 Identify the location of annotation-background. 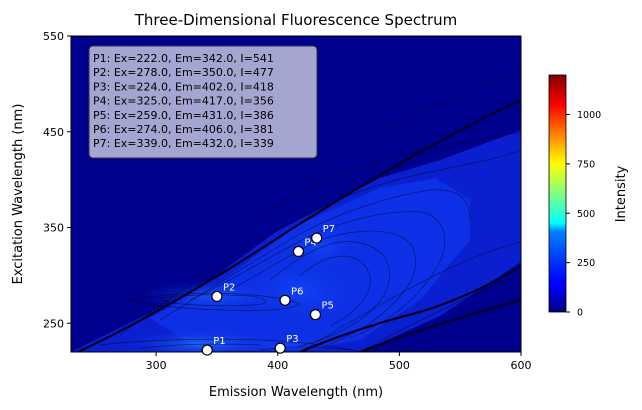
(203, 102).